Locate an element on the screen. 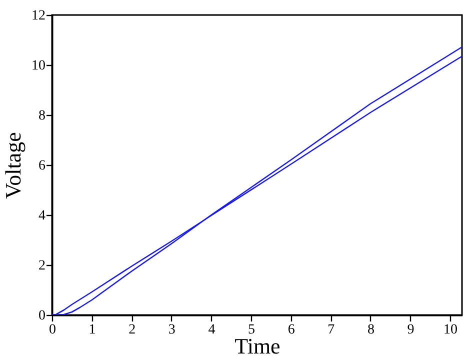 The height and width of the screenshot is (364, 474). x-tick-label: 4 is located at coordinates (212, 330).